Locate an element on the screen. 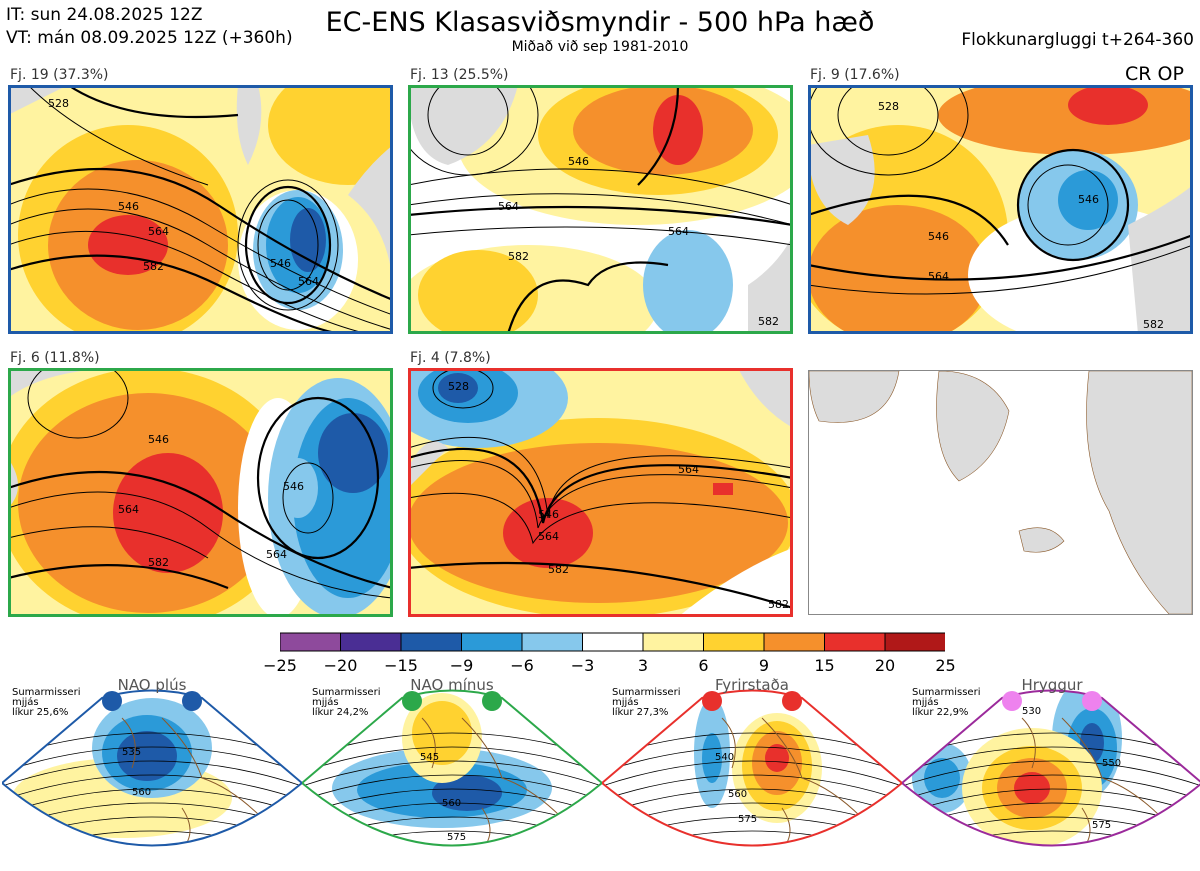  regime-contour-label: 535 is located at coordinates (131, 752).